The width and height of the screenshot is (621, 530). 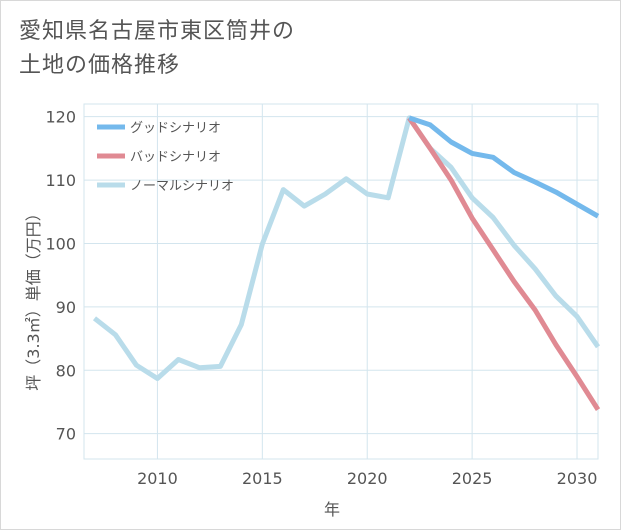 I want to click on y-tick-label: 100, so click(x=60, y=243).